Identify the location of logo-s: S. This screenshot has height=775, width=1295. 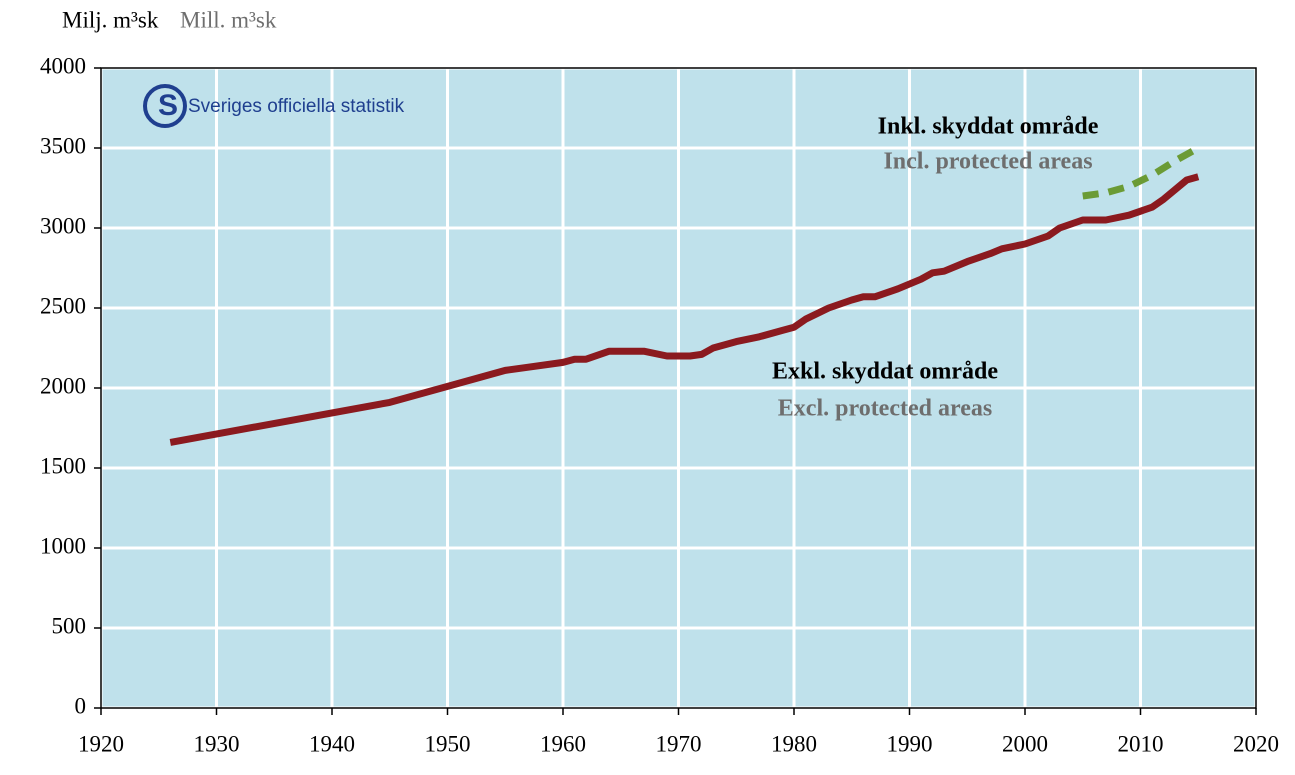
(168, 105).